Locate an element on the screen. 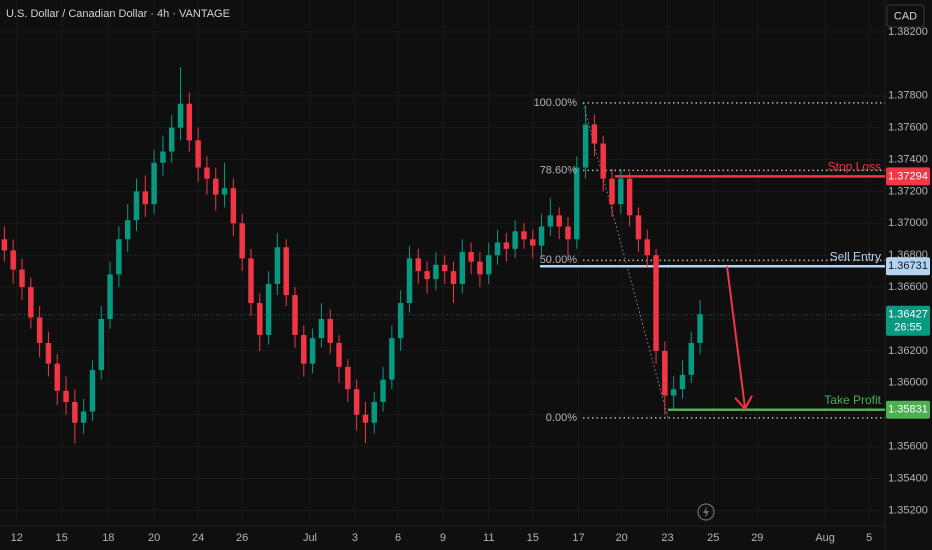  icon-bolt is located at coordinates (706, 512).